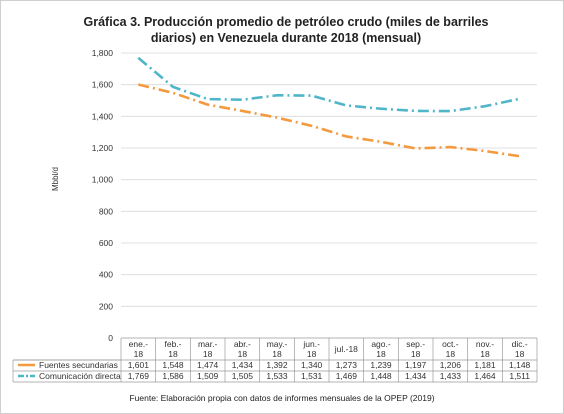 This screenshot has height=414, width=564. I want to click on legend-label: Fuentes secundarias, so click(78, 365).